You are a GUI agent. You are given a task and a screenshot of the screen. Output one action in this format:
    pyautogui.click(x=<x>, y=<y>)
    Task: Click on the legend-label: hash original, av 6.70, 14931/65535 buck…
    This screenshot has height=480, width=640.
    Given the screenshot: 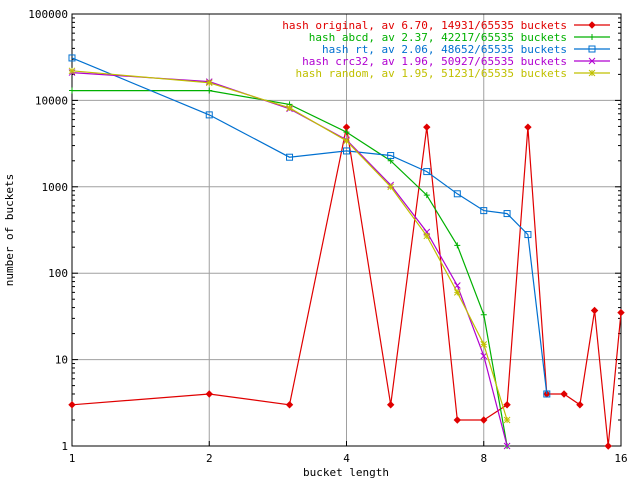 What is the action you would take?
    pyautogui.click(x=424, y=25)
    